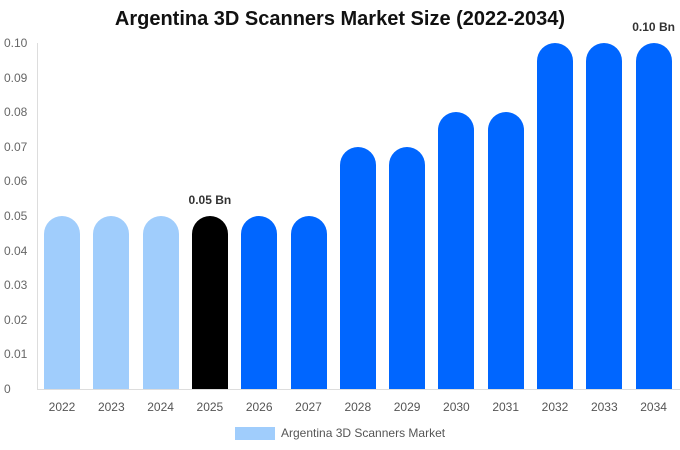 The image size is (680, 450). I want to click on bar-2033, so click(604, 216).